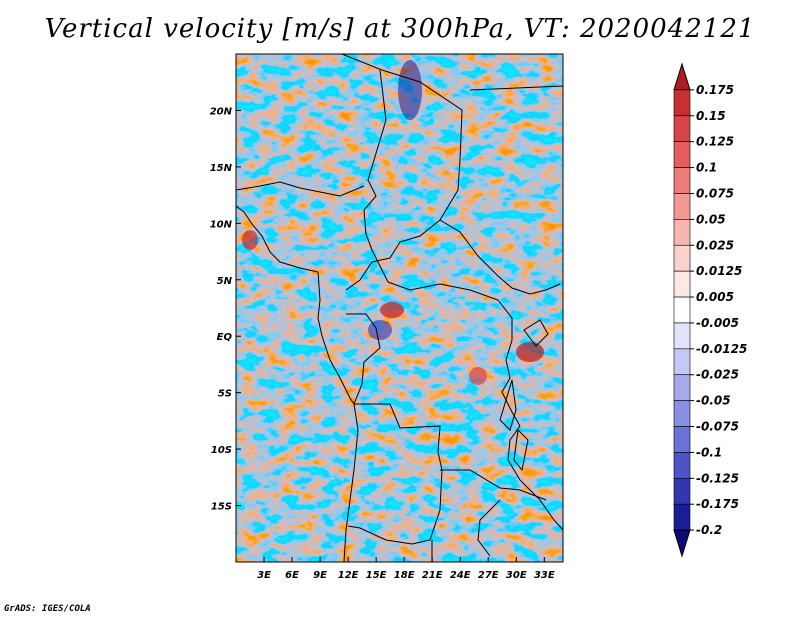  I want to click on x-tick-label: 6E, so click(292, 575).